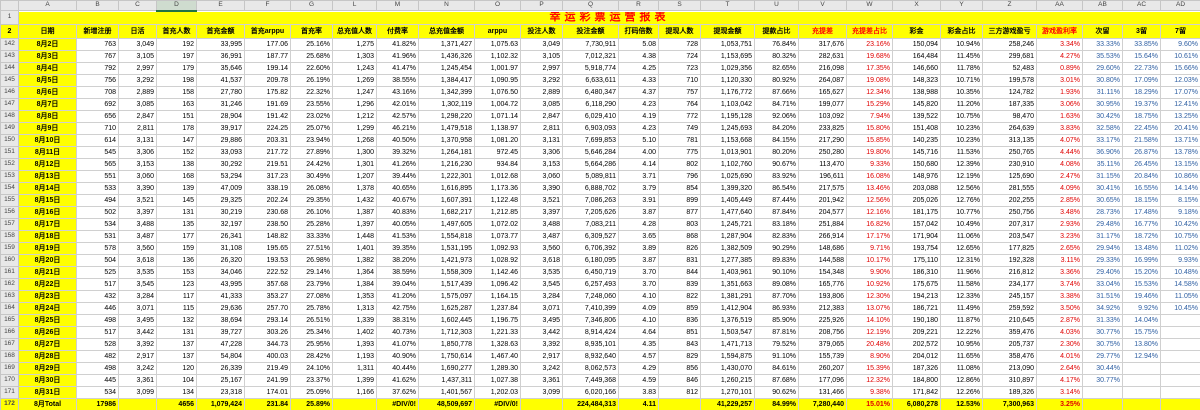 The width and height of the screenshot is (1200, 410). Describe the element at coordinates (267, 380) in the screenshot. I see `cell: 241.99` at that location.